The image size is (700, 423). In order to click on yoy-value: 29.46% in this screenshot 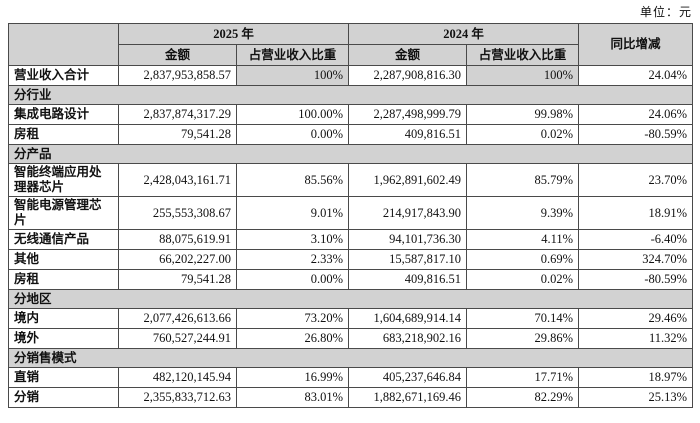, I will do `click(636, 318)`.